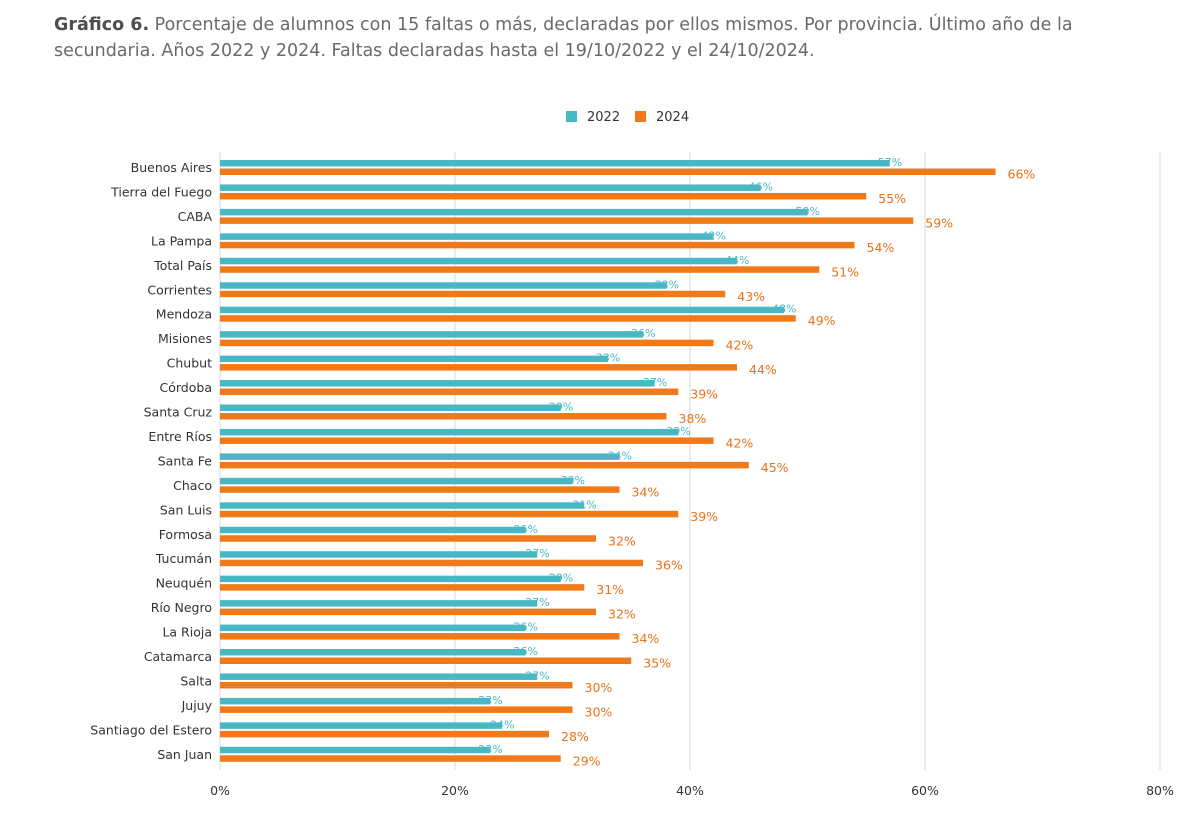  What do you see at coordinates (678, 431) in the screenshot?
I see `data-label-2022: 39%` at bounding box center [678, 431].